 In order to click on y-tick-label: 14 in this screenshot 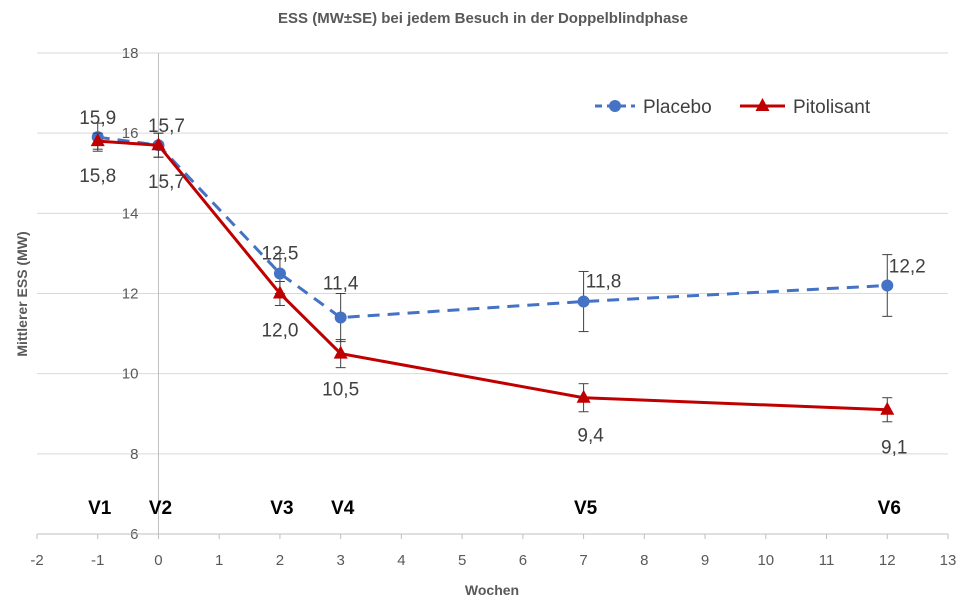, I will do `click(130, 213)`.